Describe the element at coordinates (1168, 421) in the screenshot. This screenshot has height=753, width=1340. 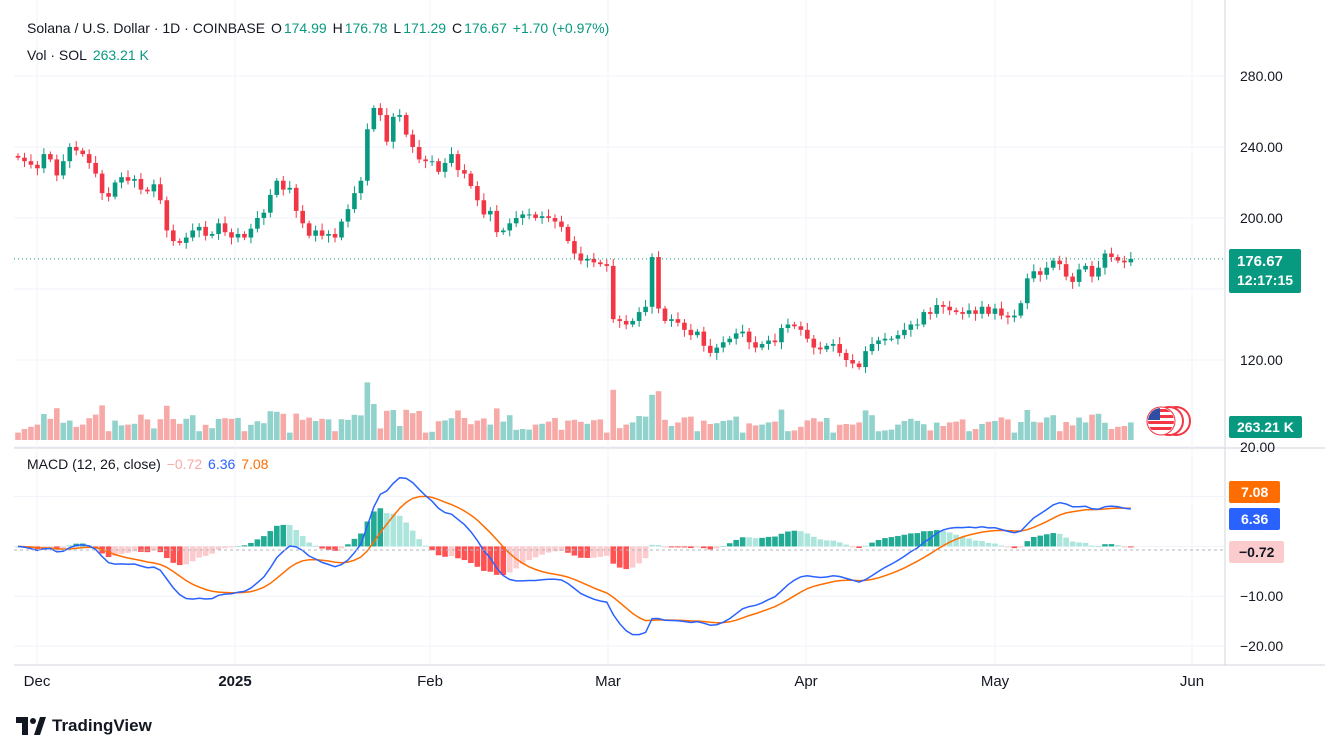
I see `us-flag-icon` at that location.